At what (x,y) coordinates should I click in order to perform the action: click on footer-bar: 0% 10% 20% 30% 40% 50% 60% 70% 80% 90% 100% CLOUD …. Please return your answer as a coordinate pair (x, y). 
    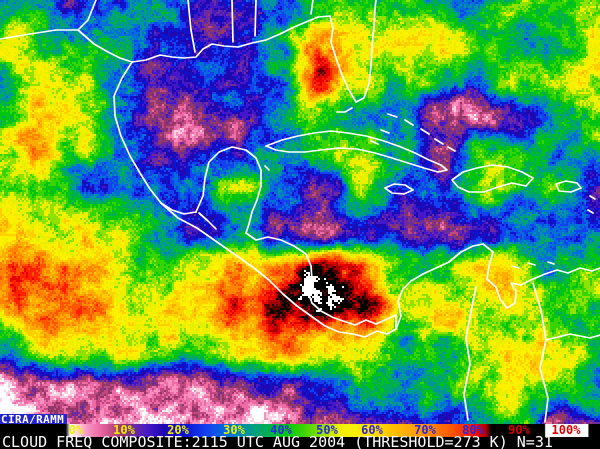
    Looking at the image, I should click on (300, 436).